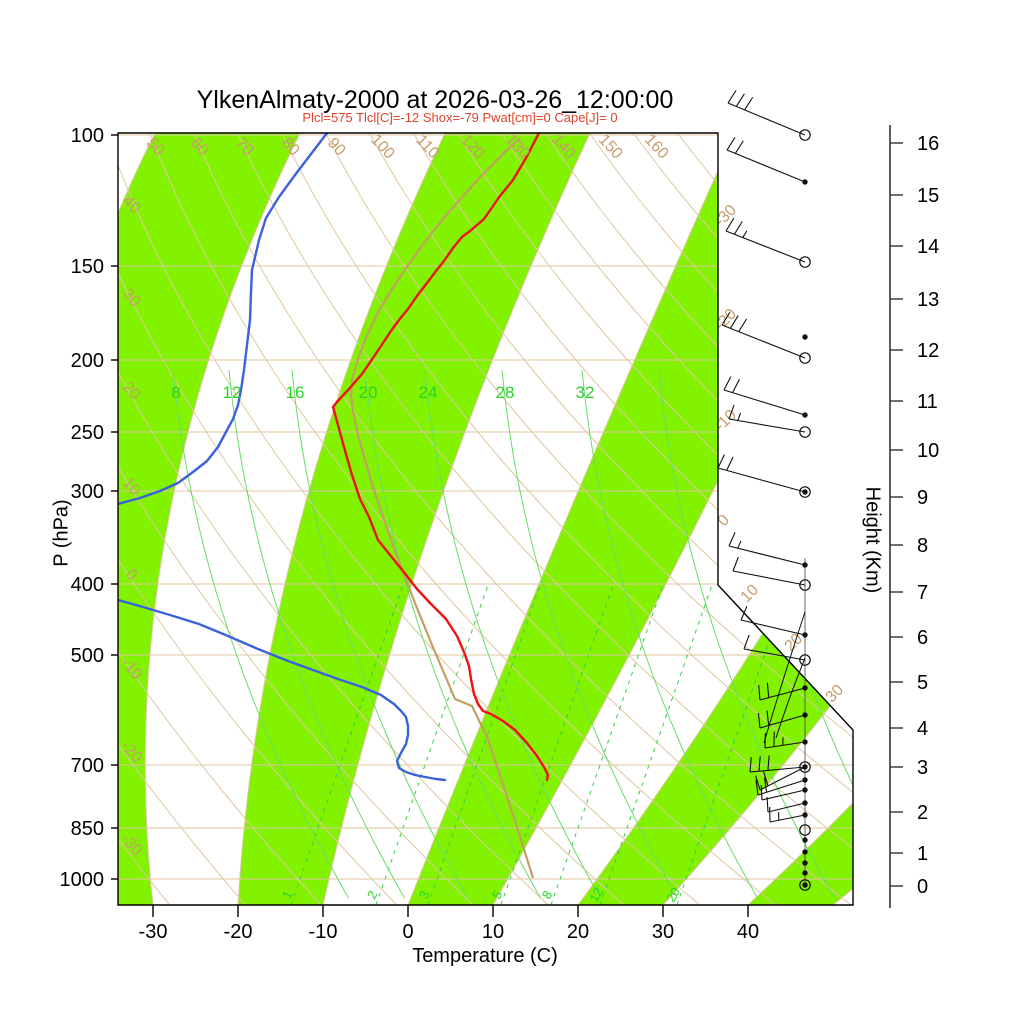  I want to click on y-axis-title: P (hPa), so click(61, 533).